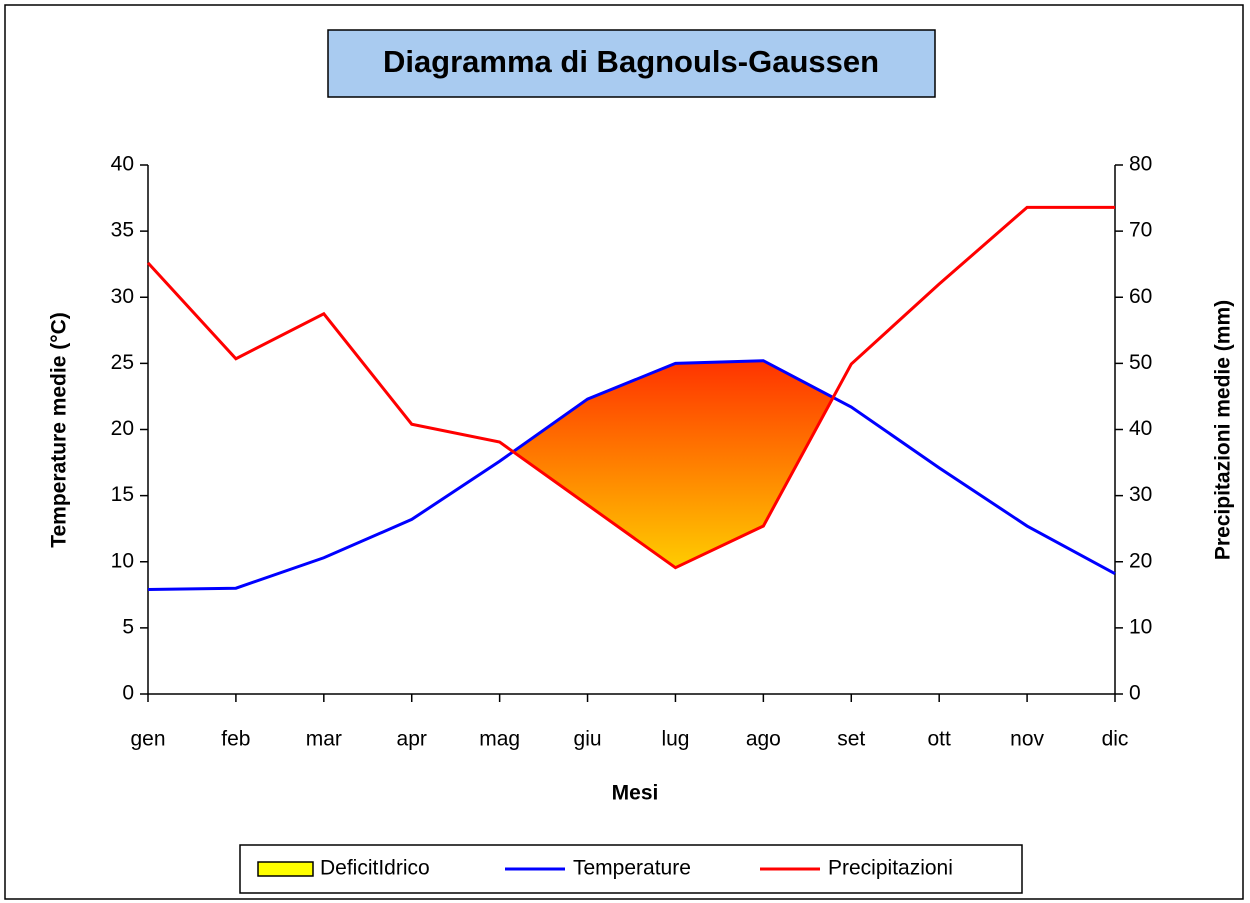 This screenshot has height=903, width=1250. Describe the element at coordinates (635, 793) in the screenshot. I see `x-axis-label: Mesi` at that location.